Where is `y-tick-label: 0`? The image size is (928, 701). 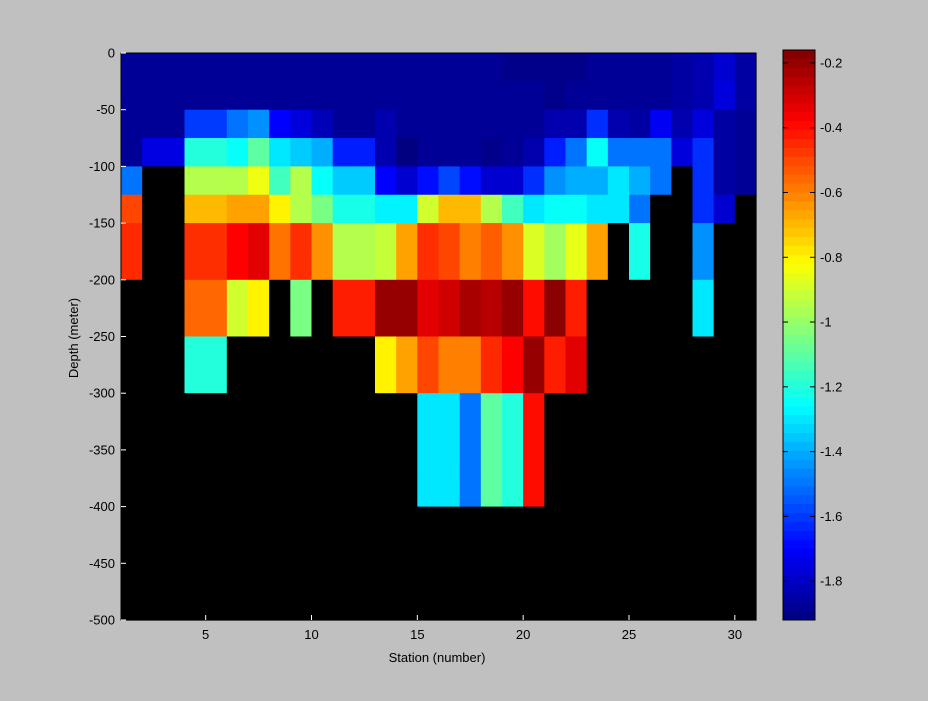 y-tick-label: 0 is located at coordinates (111, 53).